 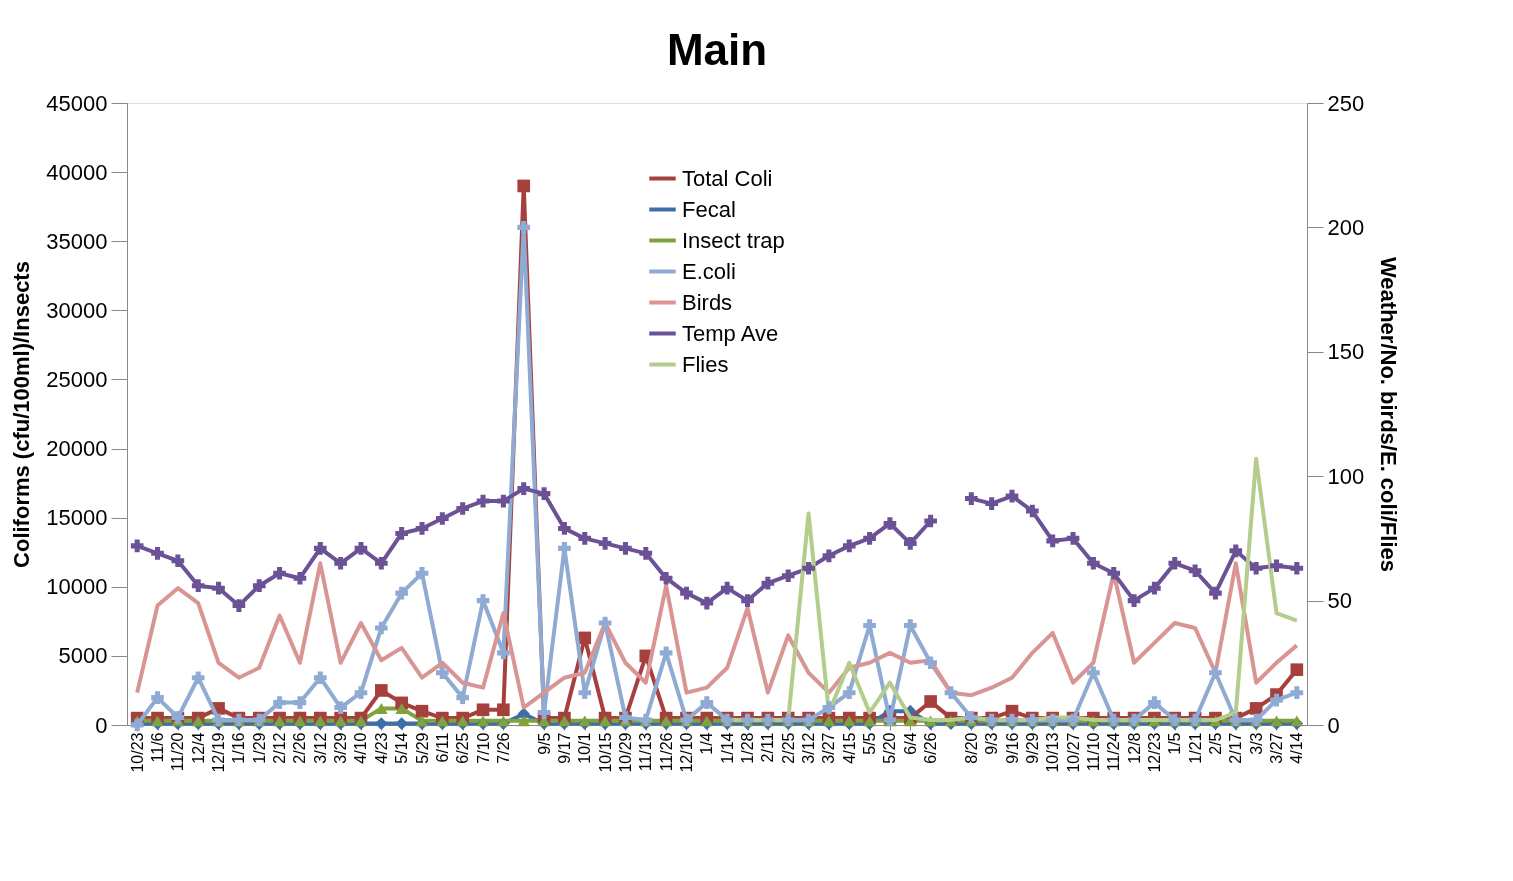 What do you see at coordinates (300, 748) in the screenshot?
I see `x-tick-label: 2/26` at bounding box center [300, 748].